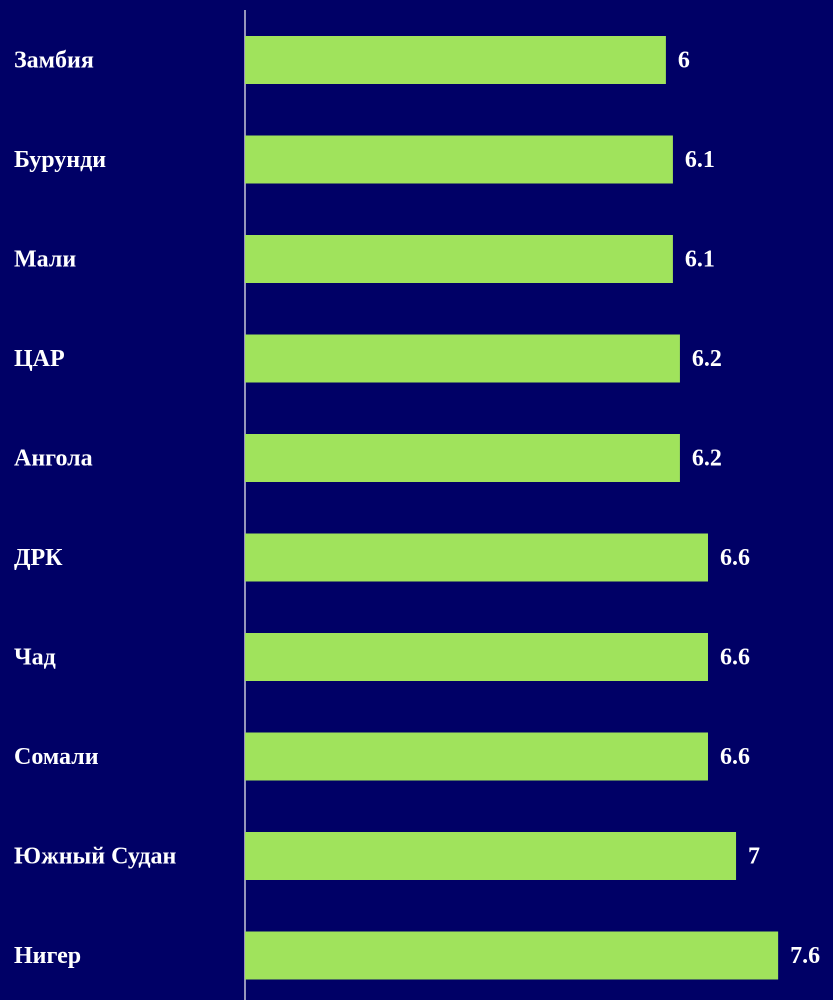  Describe the element at coordinates (60, 160) in the screenshot. I see `category-label: Бурунди` at that location.